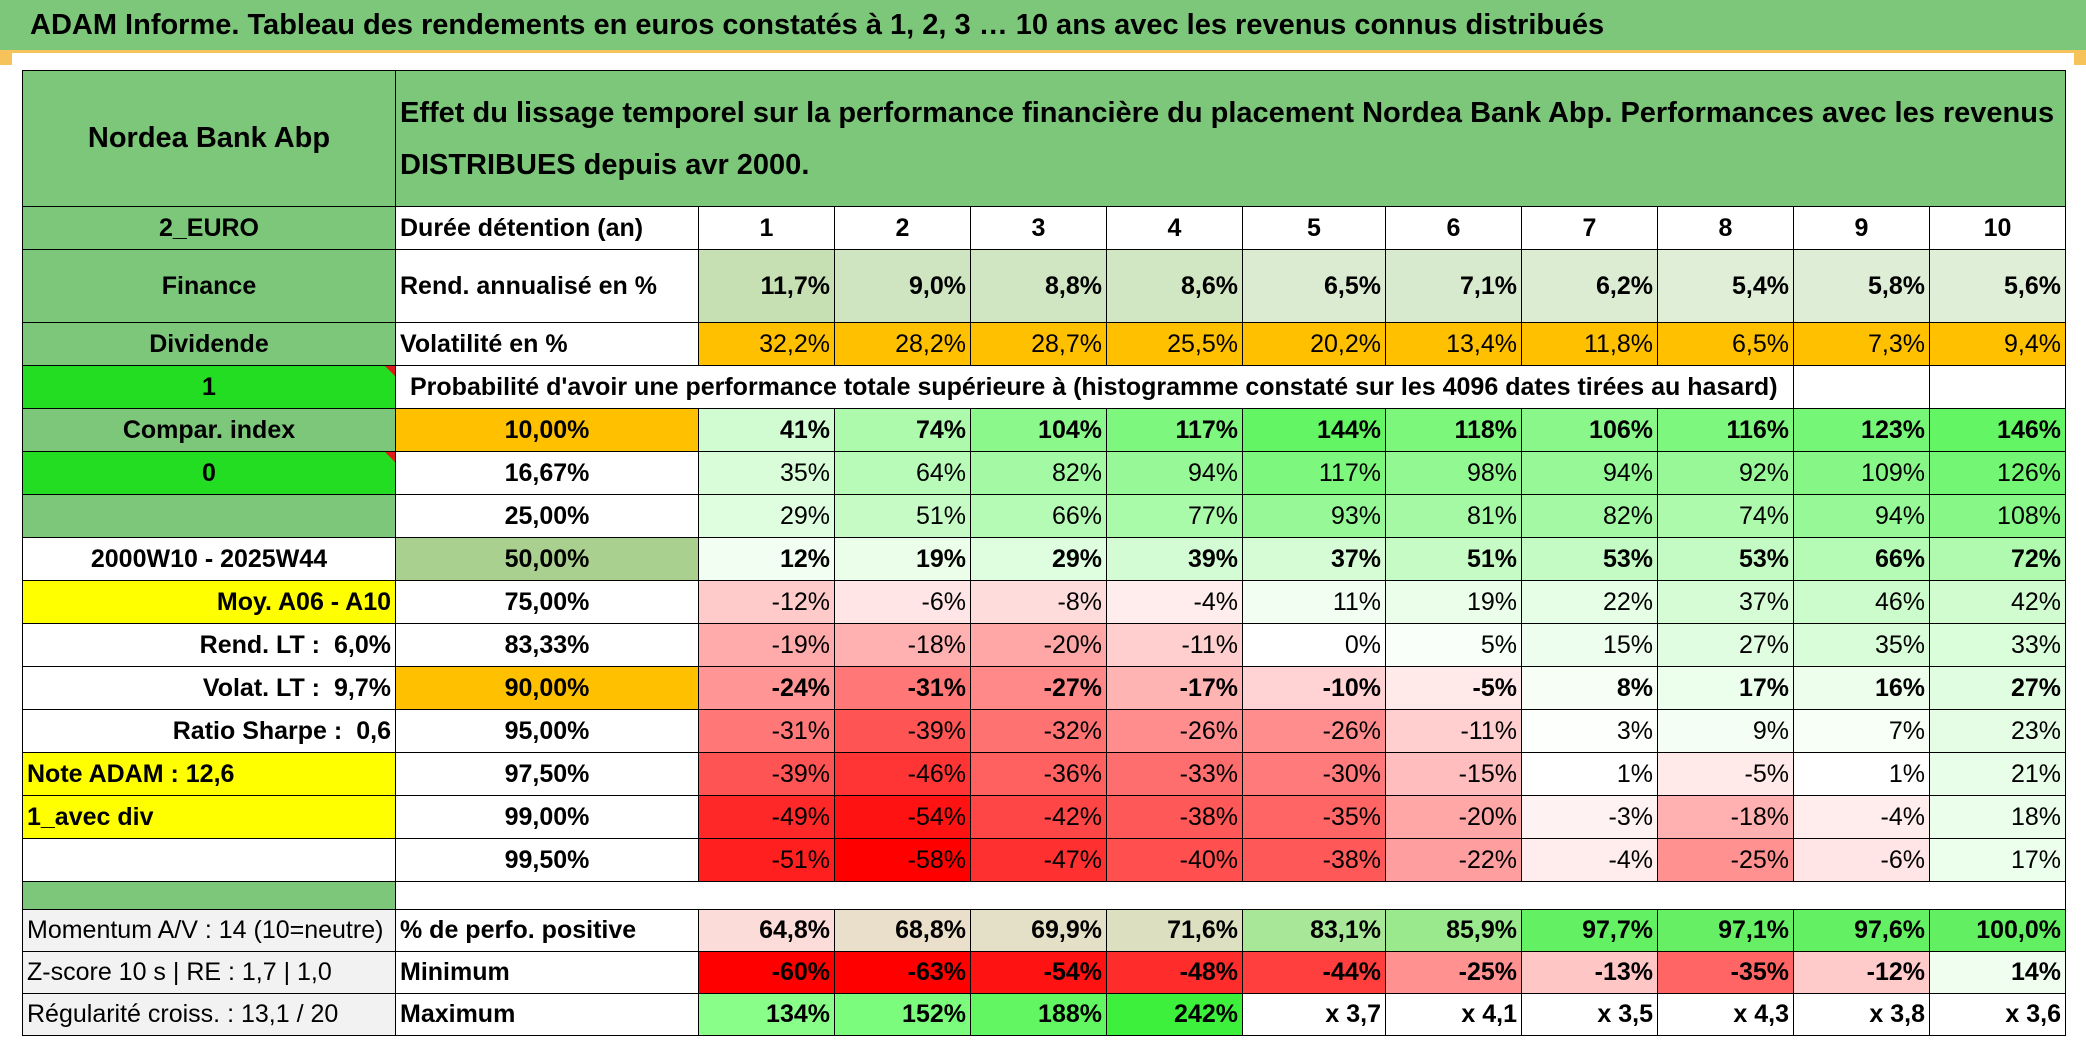  What do you see at coordinates (902, 559) in the screenshot?
I see `quantile-value: 19%` at bounding box center [902, 559].